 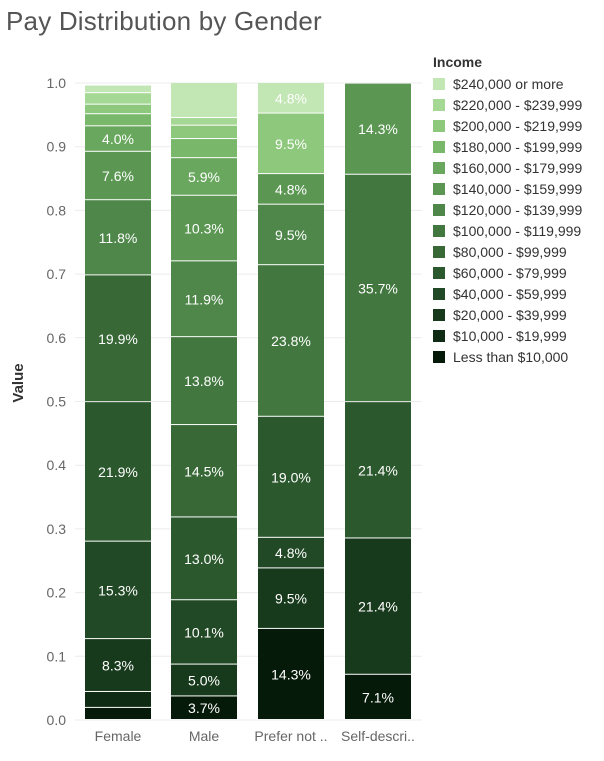 I want to click on data-label: 35.7%, so click(x=378, y=288).